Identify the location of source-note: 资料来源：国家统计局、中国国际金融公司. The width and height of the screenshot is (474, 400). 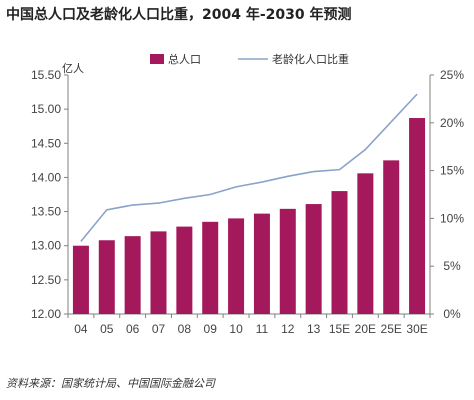
(110, 383).